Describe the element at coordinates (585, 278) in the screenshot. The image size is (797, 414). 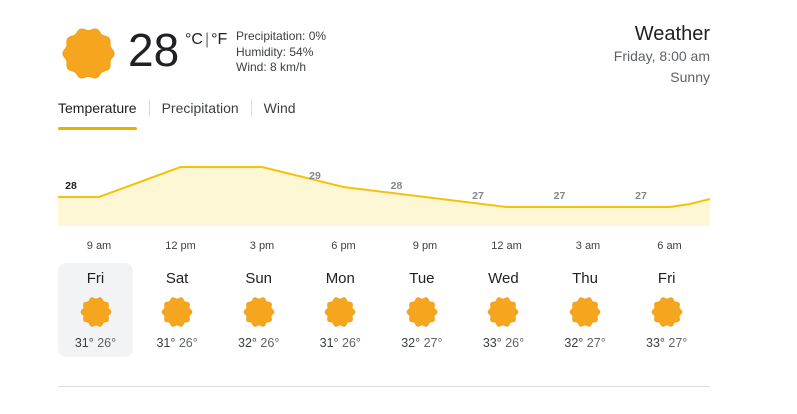
I see `day-name: Thu` at that location.